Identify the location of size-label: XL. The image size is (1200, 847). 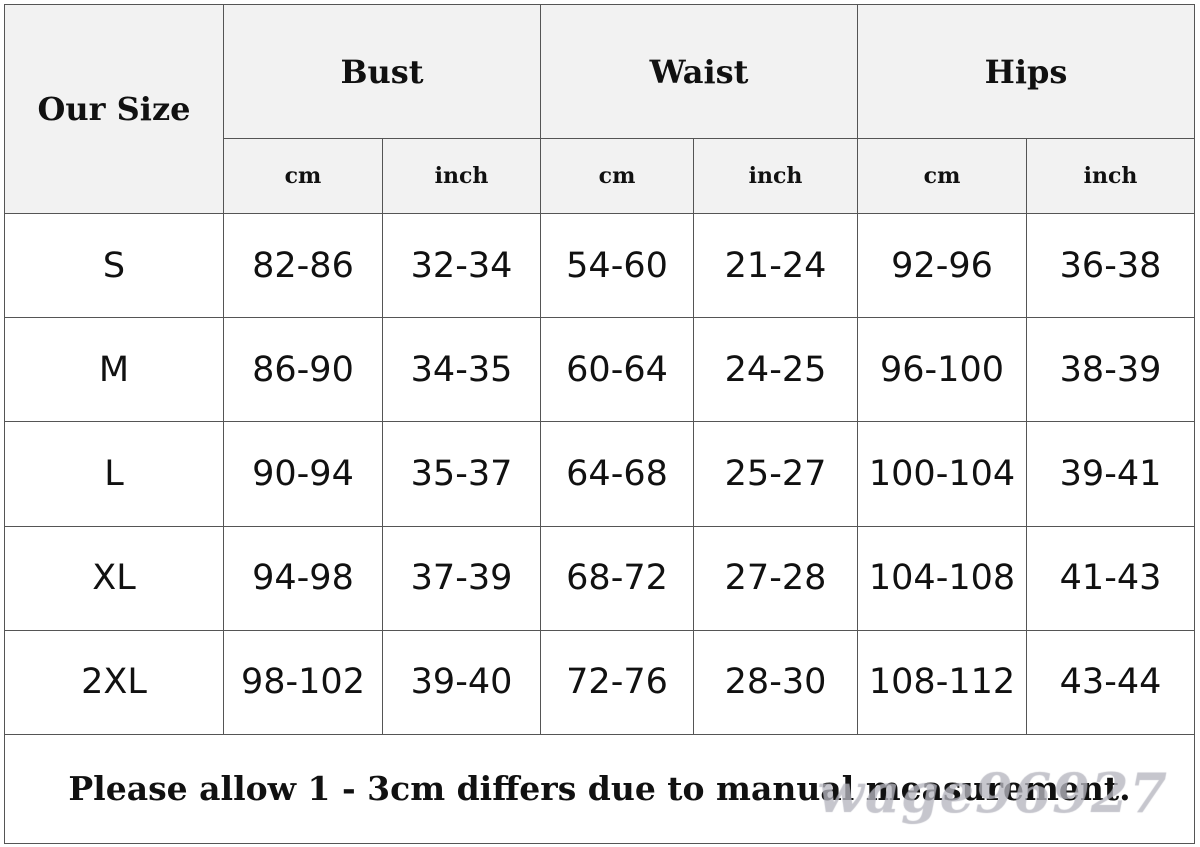
(114, 578).